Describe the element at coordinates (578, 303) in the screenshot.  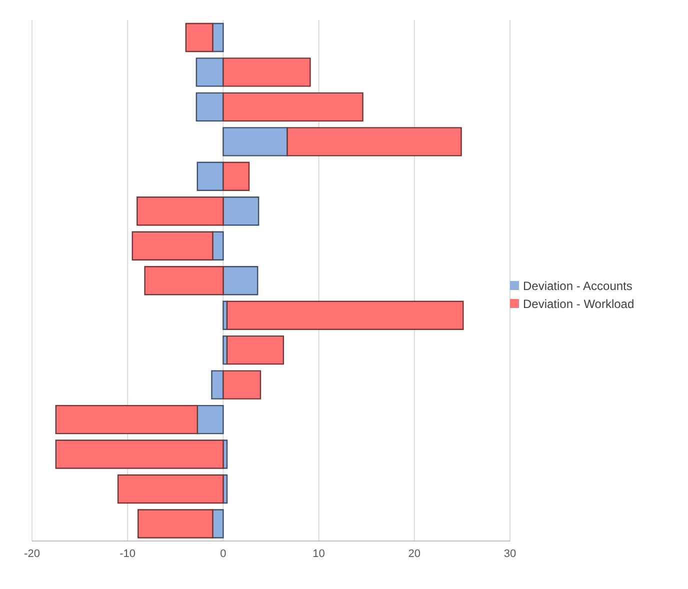
I see `legend-label: Deviation - Workload` at that location.